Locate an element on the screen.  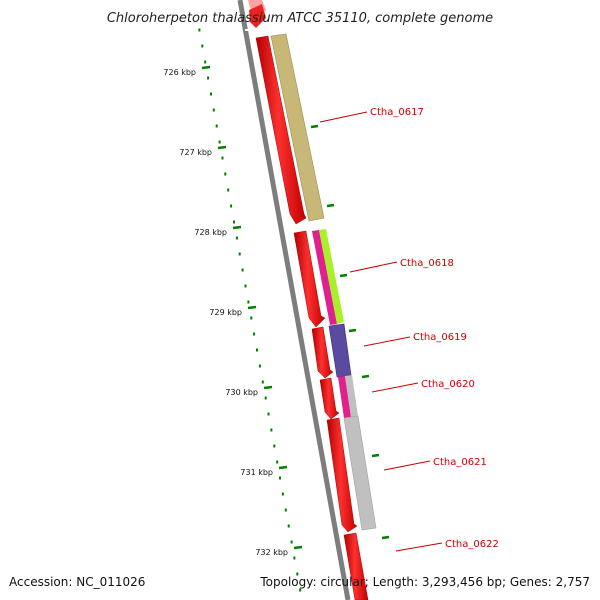
gene-label: Ctha_0620 is located at coordinates (448, 384).